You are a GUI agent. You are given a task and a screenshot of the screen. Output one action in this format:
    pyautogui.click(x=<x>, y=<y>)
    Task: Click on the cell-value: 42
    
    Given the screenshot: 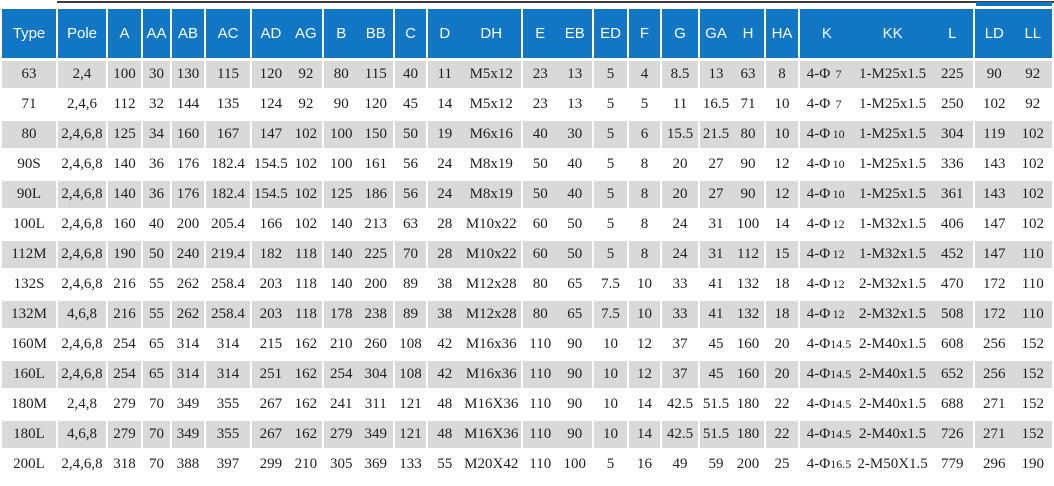 What is the action you would take?
    pyautogui.click(x=445, y=344)
    